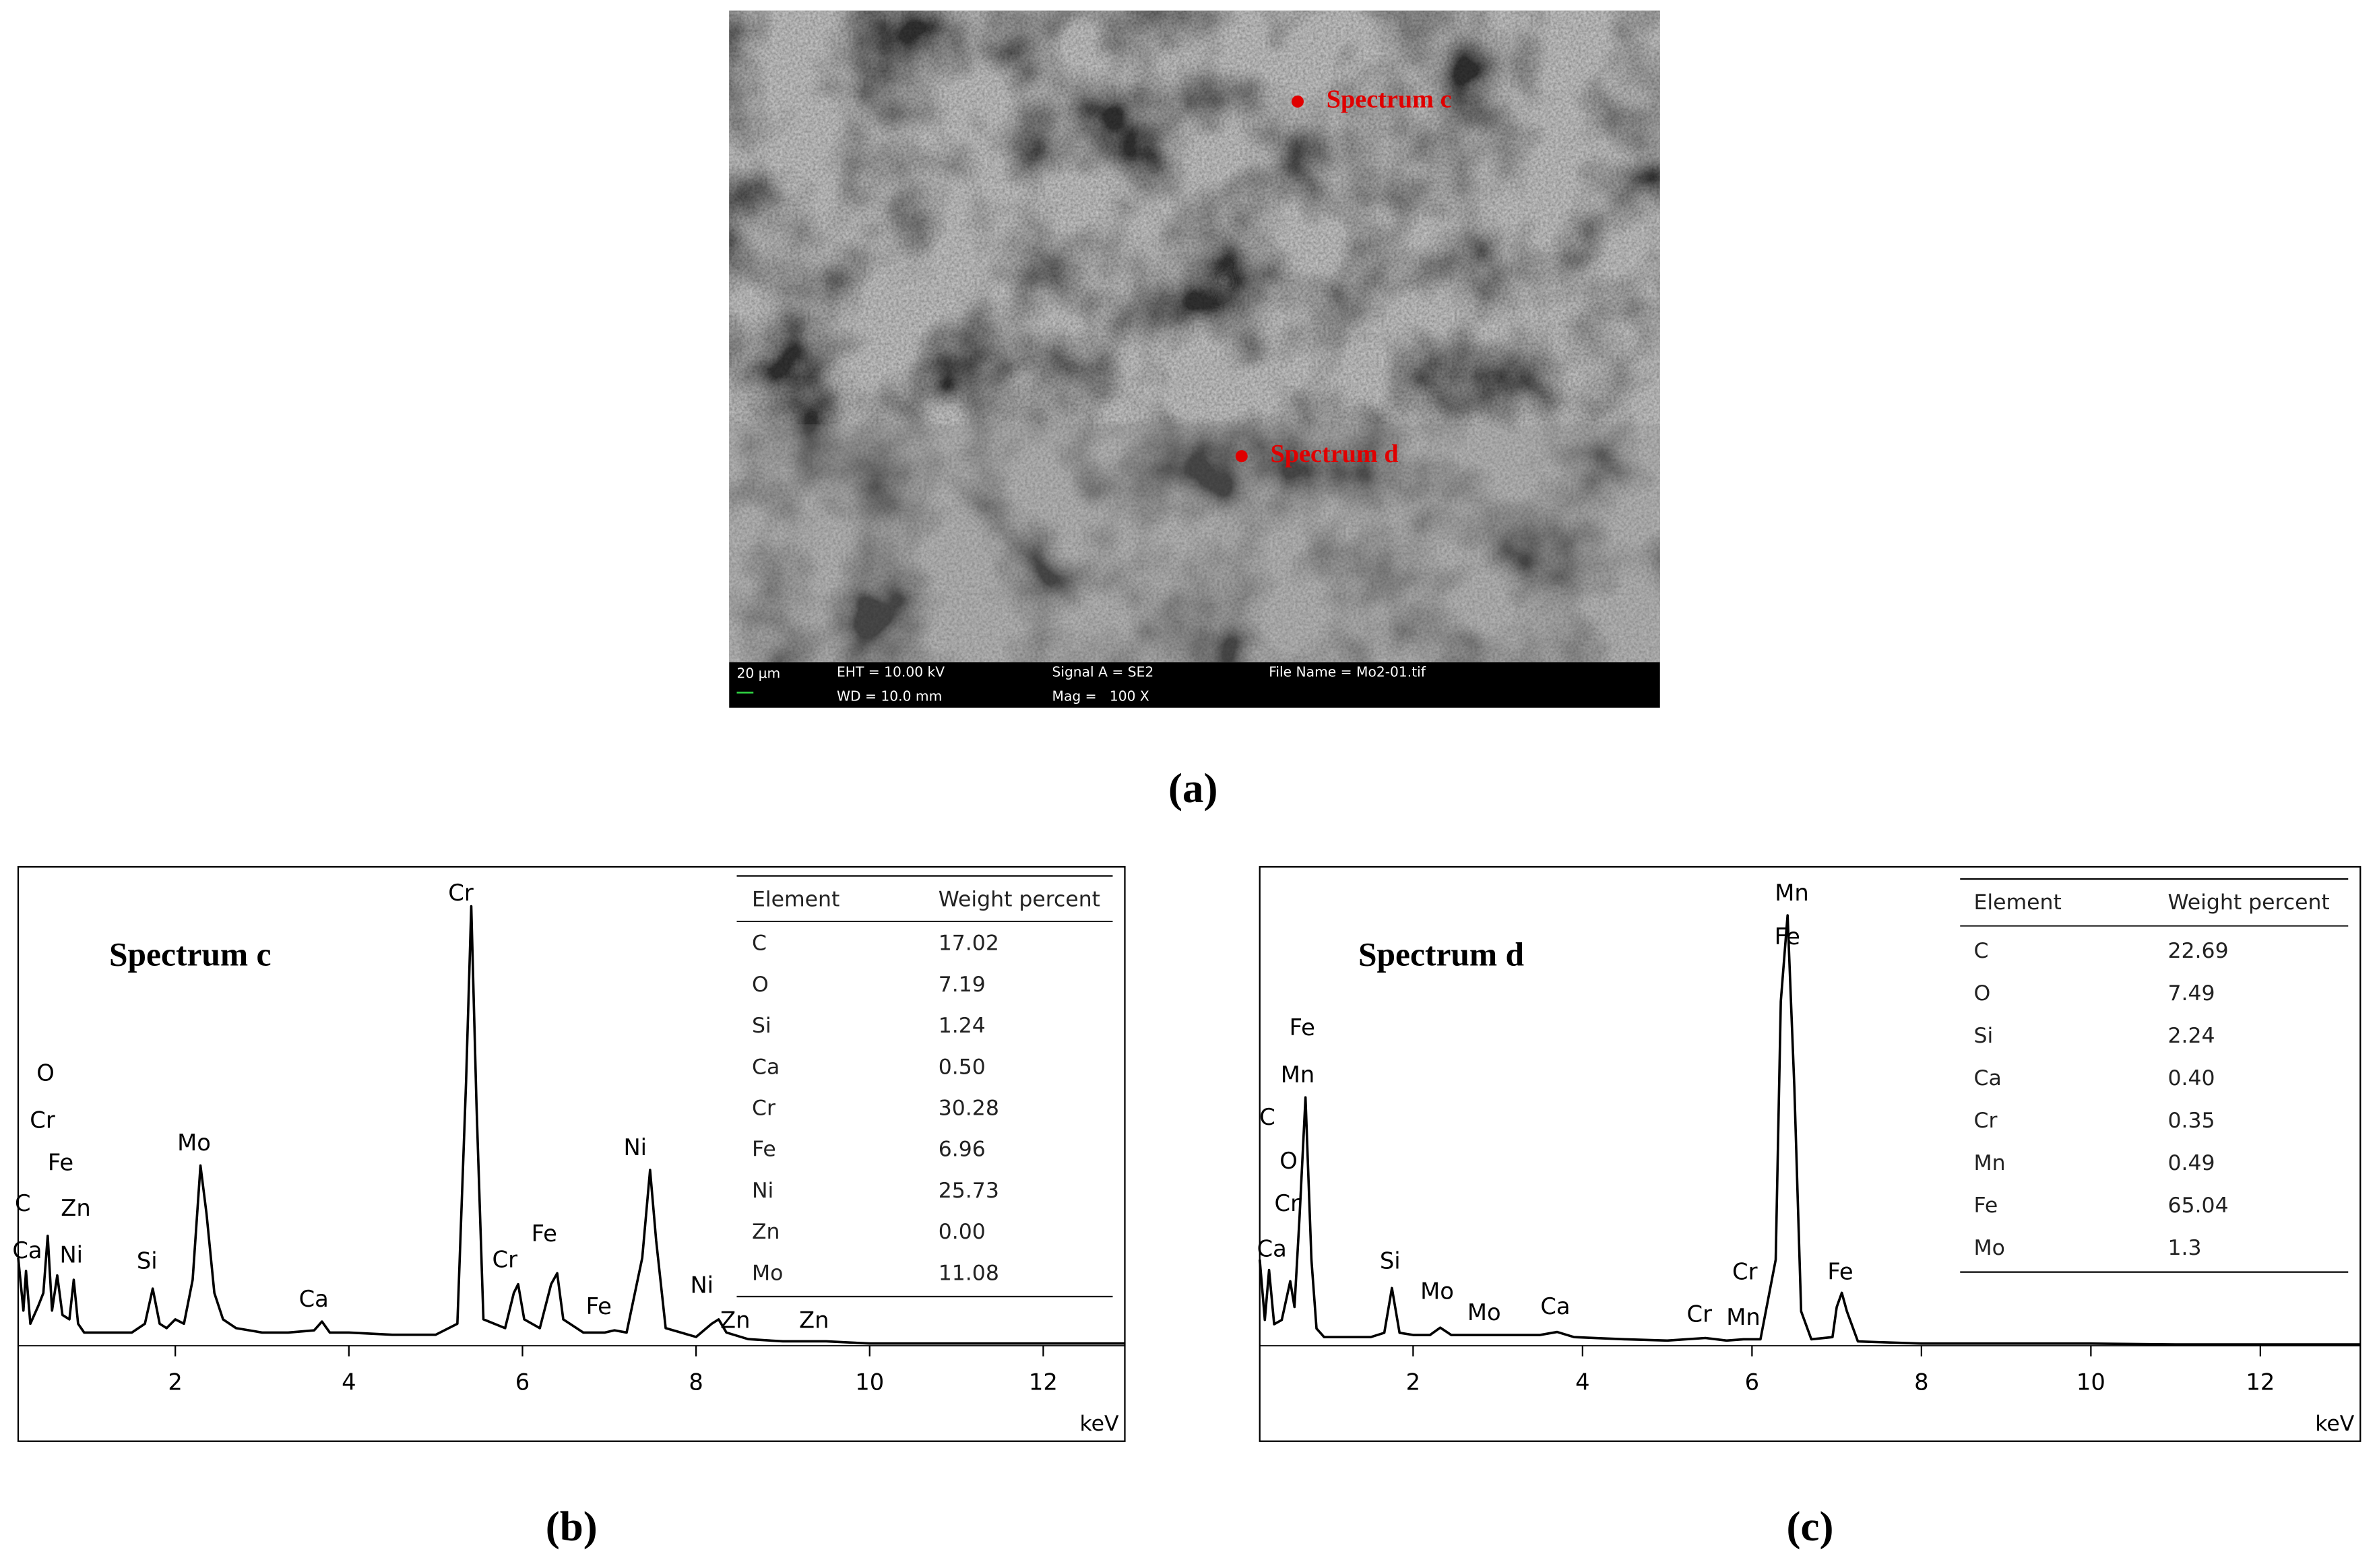 This screenshot has width=2377, height=1568. I want to click on sem-info: EHT = 10.00 kV, so click(891, 671).